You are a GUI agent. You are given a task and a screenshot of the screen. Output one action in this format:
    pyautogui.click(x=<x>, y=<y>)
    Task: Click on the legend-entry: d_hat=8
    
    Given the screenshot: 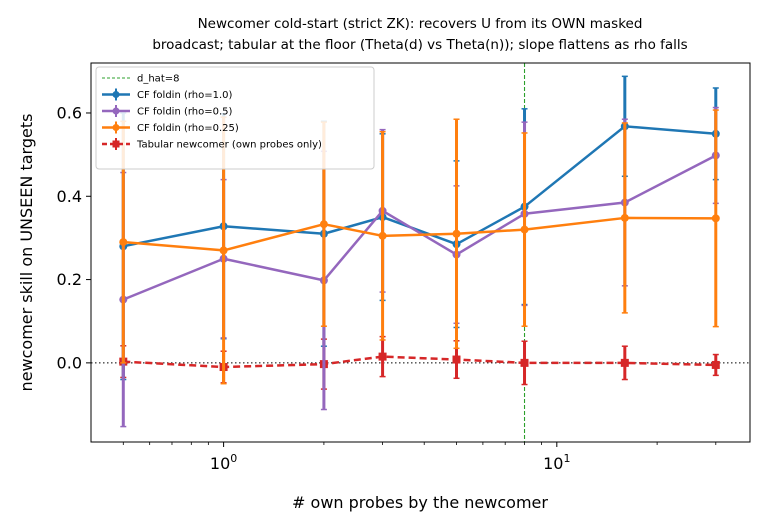 What is the action you would take?
    pyautogui.click(x=140, y=79)
    